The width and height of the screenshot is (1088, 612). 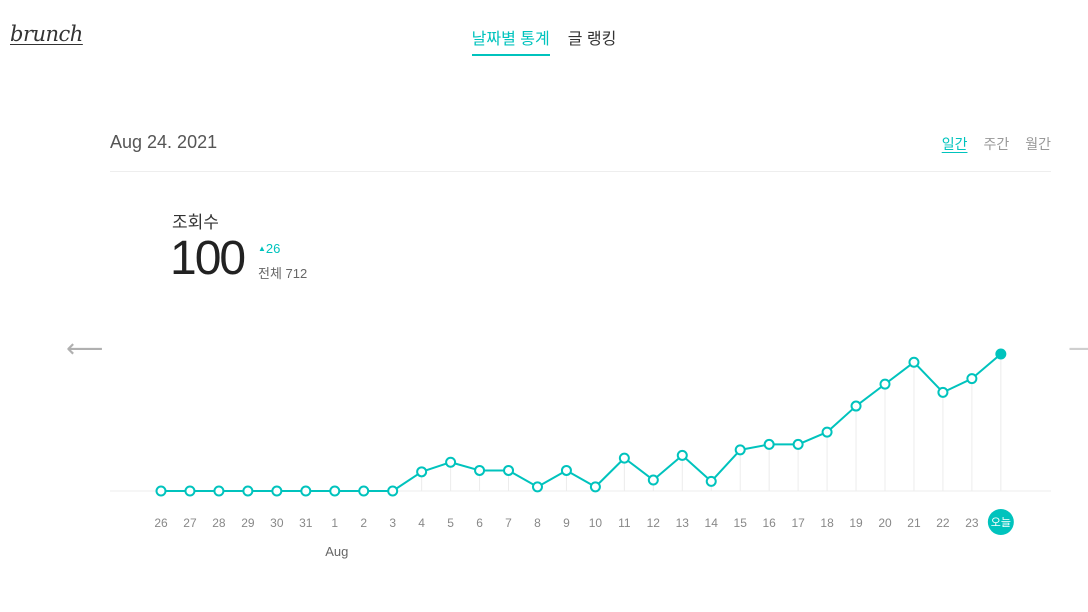 I want to click on x-tick-label: 13, so click(x=683, y=523).